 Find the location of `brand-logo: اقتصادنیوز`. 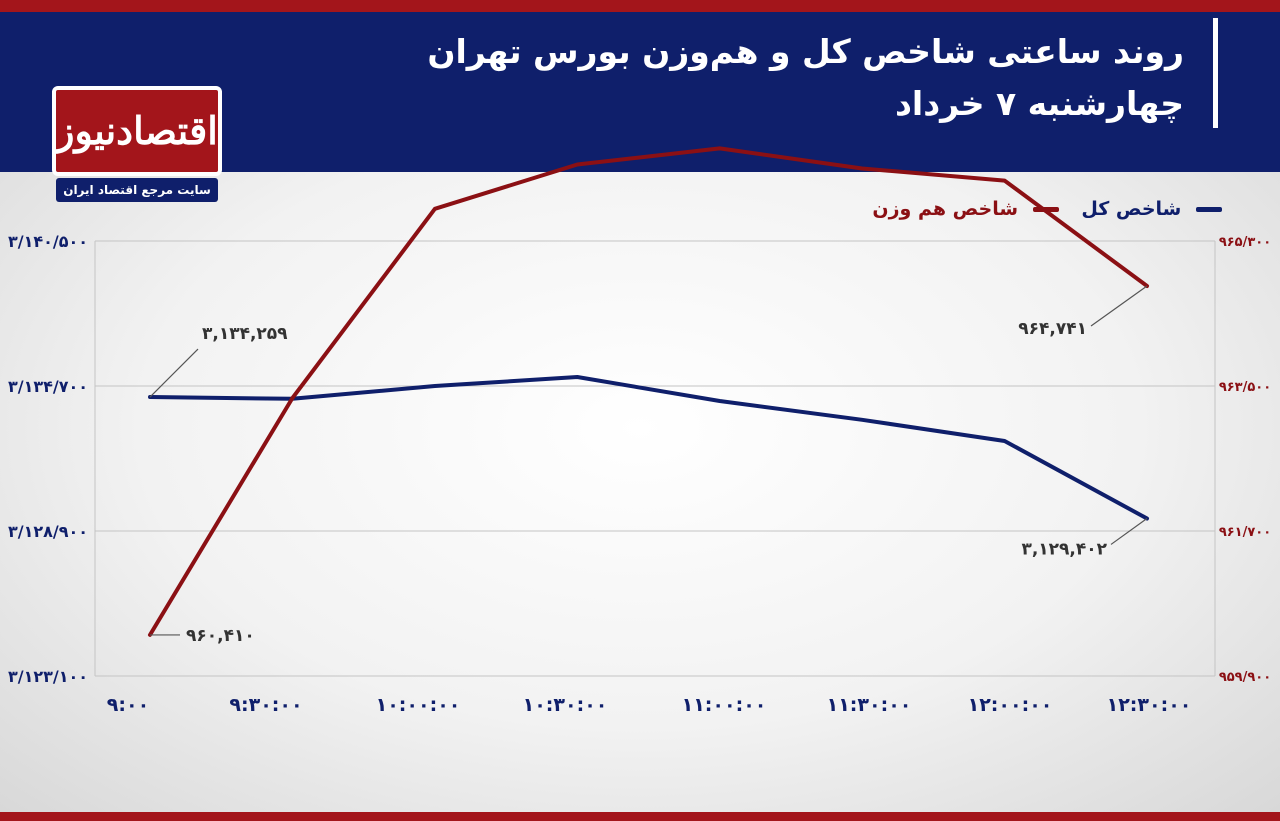

brand-logo: اقتصادنیوز is located at coordinates (137, 131).